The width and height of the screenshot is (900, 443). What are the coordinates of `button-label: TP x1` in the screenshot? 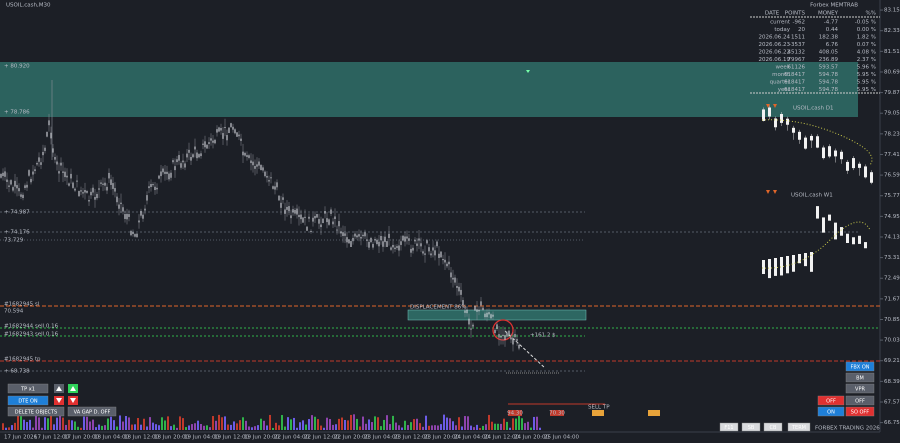 It's located at (27, 390).